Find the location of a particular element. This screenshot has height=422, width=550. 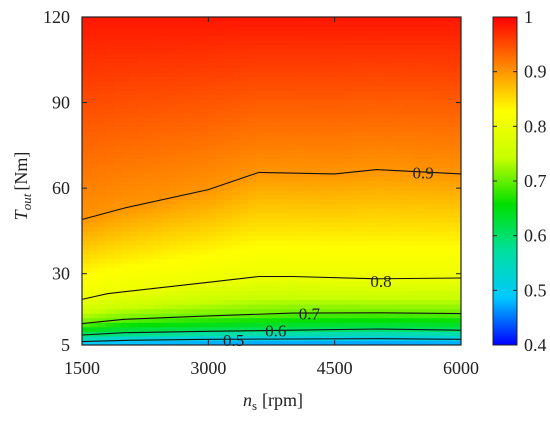

y-tick-label: 90 is located at coordinates (61, 103).